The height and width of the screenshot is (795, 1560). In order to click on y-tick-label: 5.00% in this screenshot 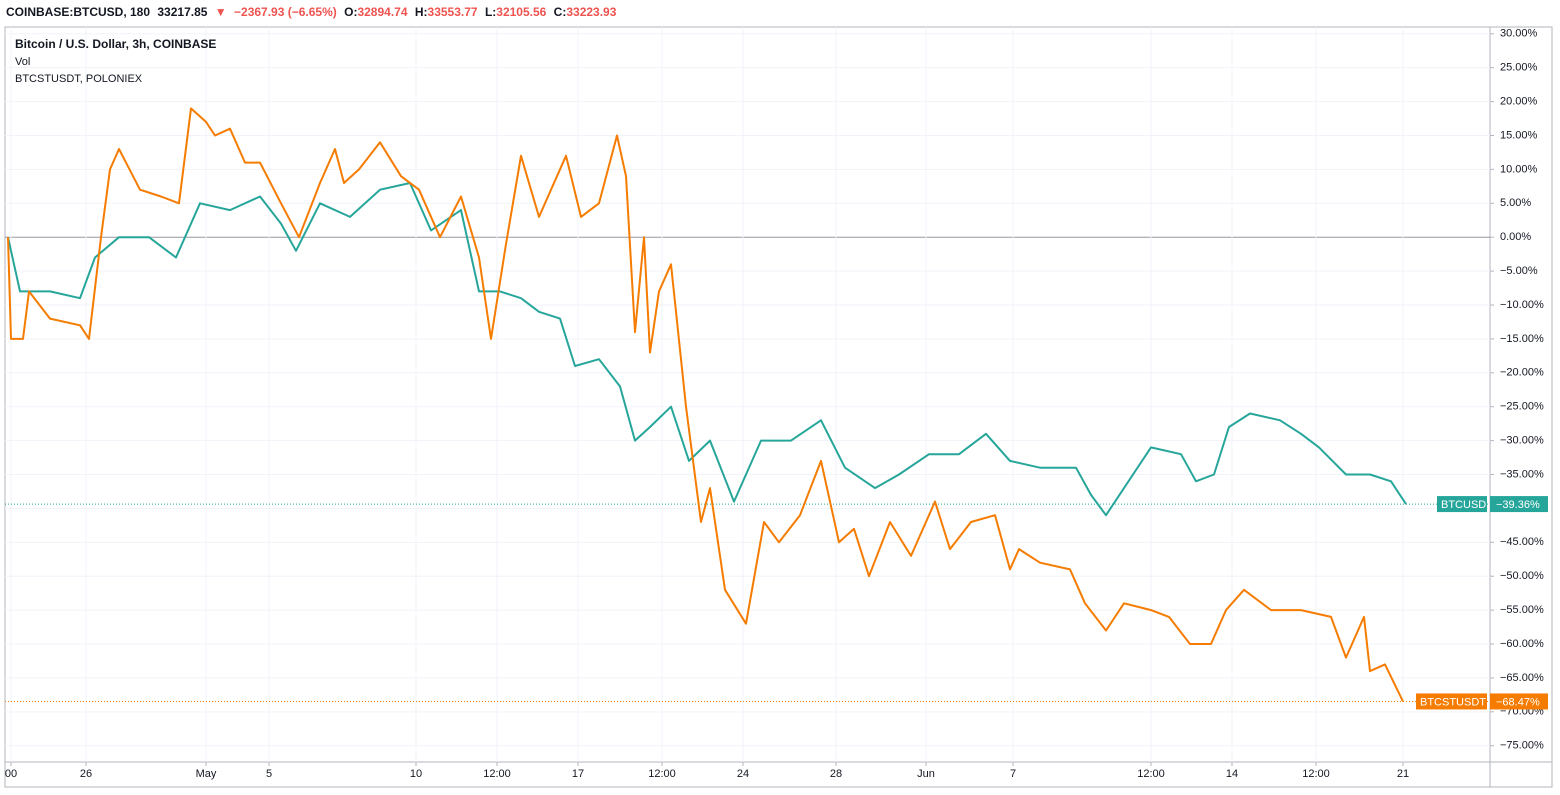, I will do `click(1515, 203)`.